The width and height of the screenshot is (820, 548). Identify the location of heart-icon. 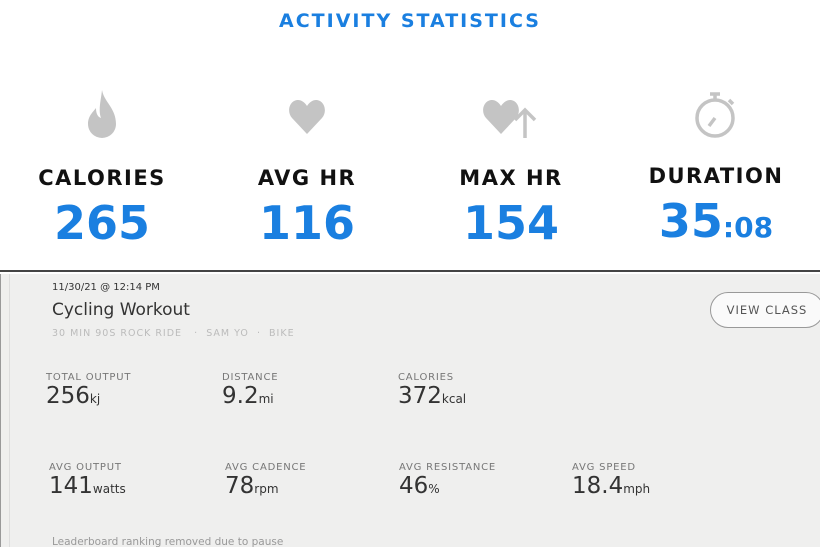
(307, 117).